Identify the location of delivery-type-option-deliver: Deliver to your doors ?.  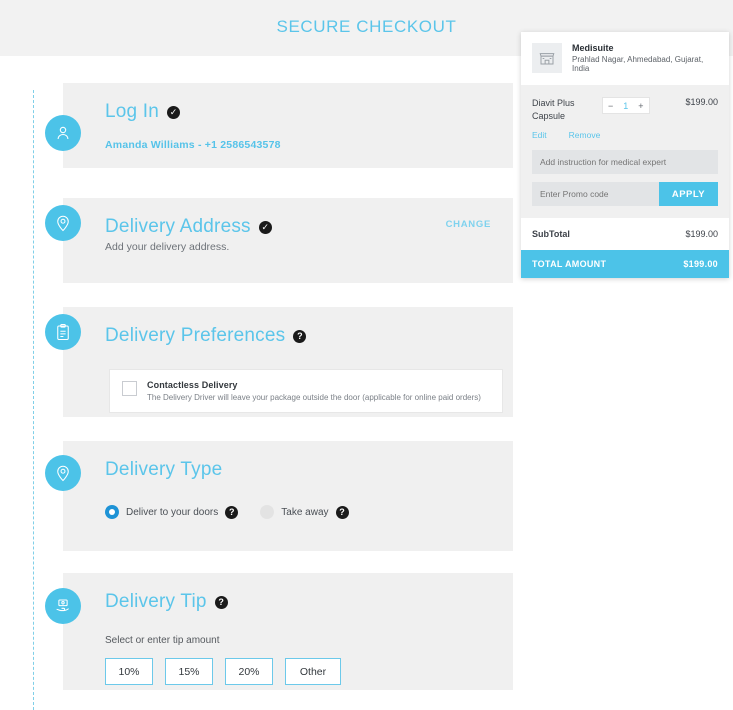
(172, 512).